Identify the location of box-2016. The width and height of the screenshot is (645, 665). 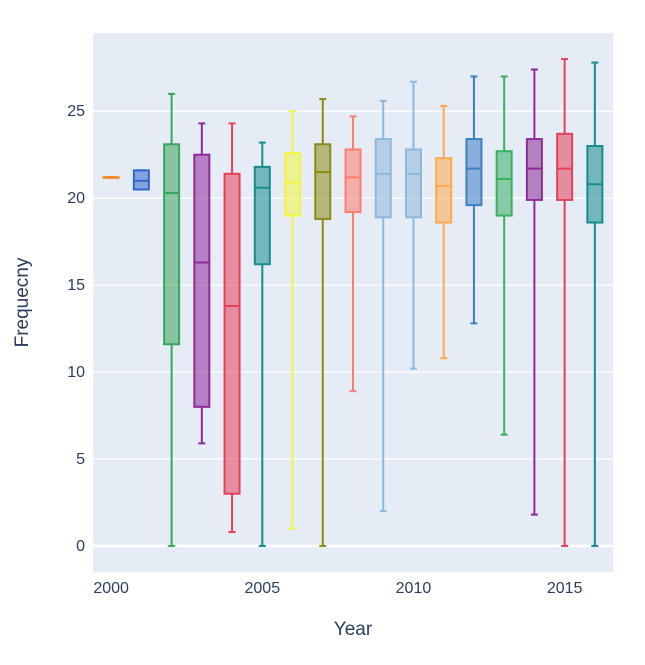
(595, 304).